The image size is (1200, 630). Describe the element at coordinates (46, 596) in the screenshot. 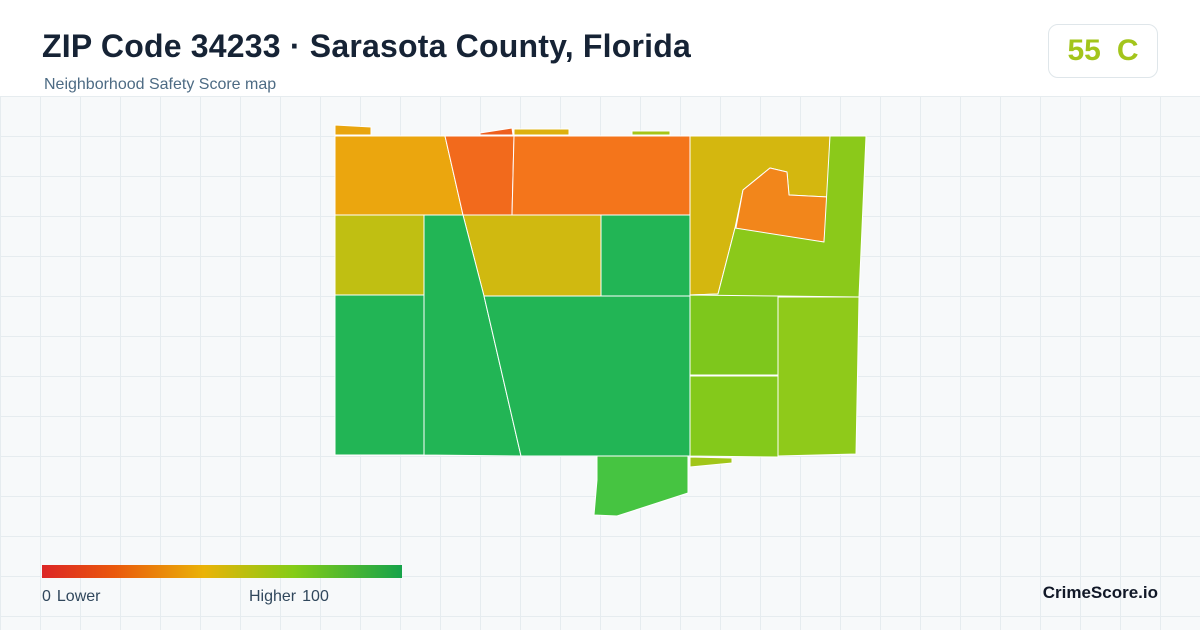

I see `legend-low-value: 0` at that location.